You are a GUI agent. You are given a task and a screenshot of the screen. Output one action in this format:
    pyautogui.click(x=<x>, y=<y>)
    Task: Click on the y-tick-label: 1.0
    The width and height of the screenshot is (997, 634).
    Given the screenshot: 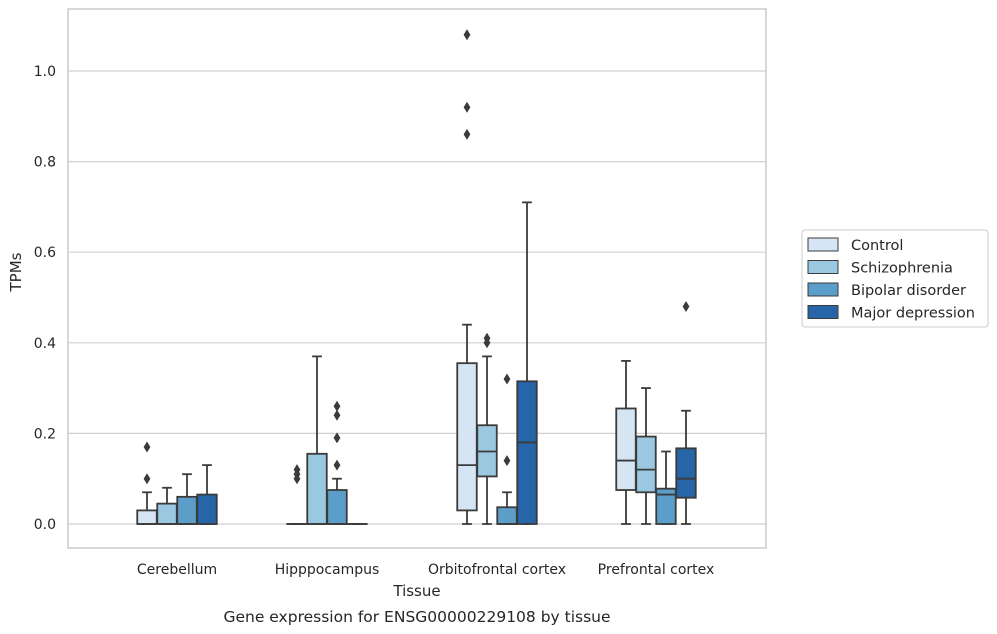 What is the action you would take?
    pyautogui.click(x=45, y=72)
    